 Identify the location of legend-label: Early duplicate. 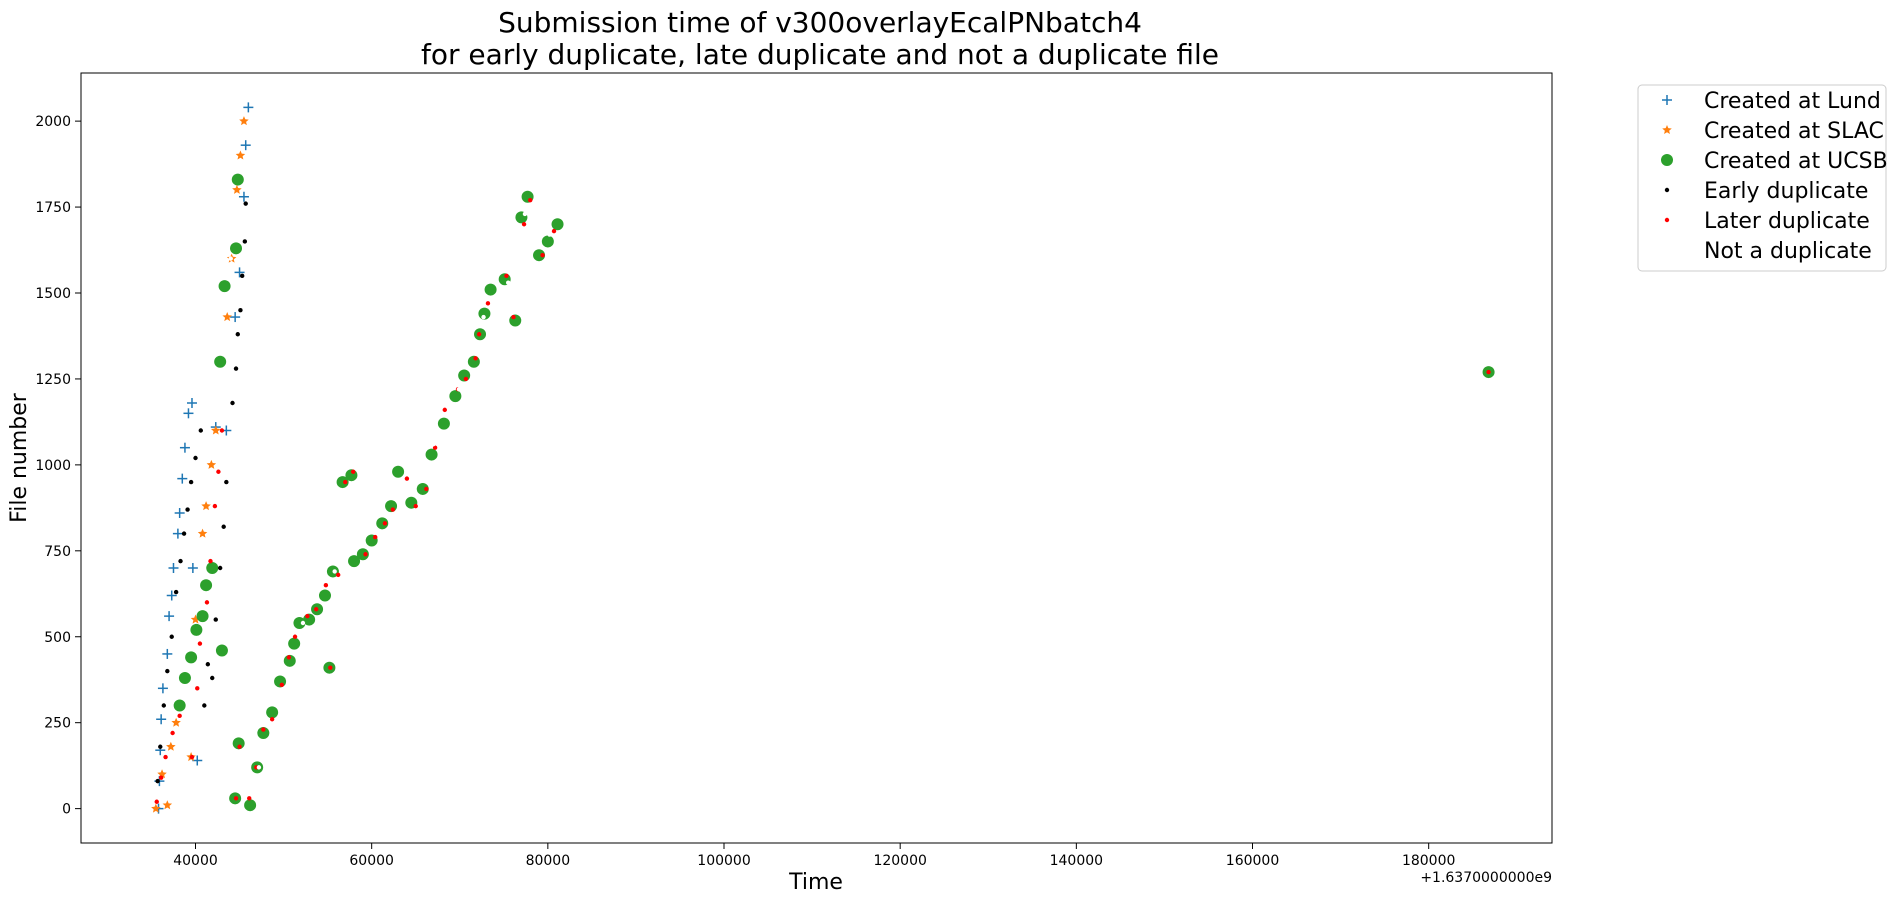
(1786, 191).